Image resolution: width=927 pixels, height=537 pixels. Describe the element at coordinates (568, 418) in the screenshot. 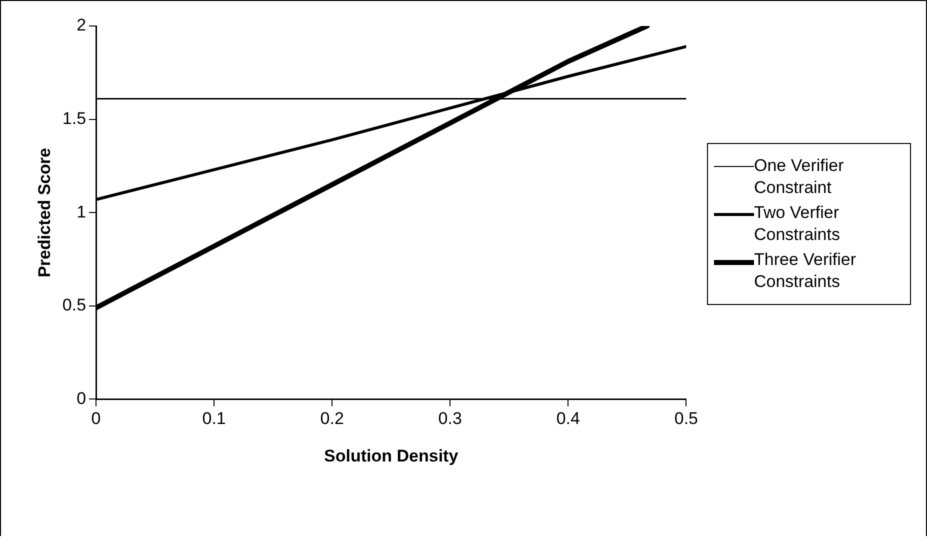

I see `x-tick-label: 0.4` at that location.